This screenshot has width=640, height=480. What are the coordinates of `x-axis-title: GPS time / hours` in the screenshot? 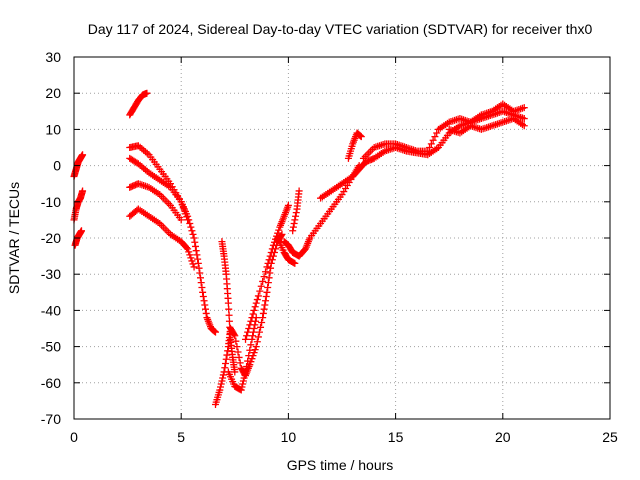 It's located at (340, 465).